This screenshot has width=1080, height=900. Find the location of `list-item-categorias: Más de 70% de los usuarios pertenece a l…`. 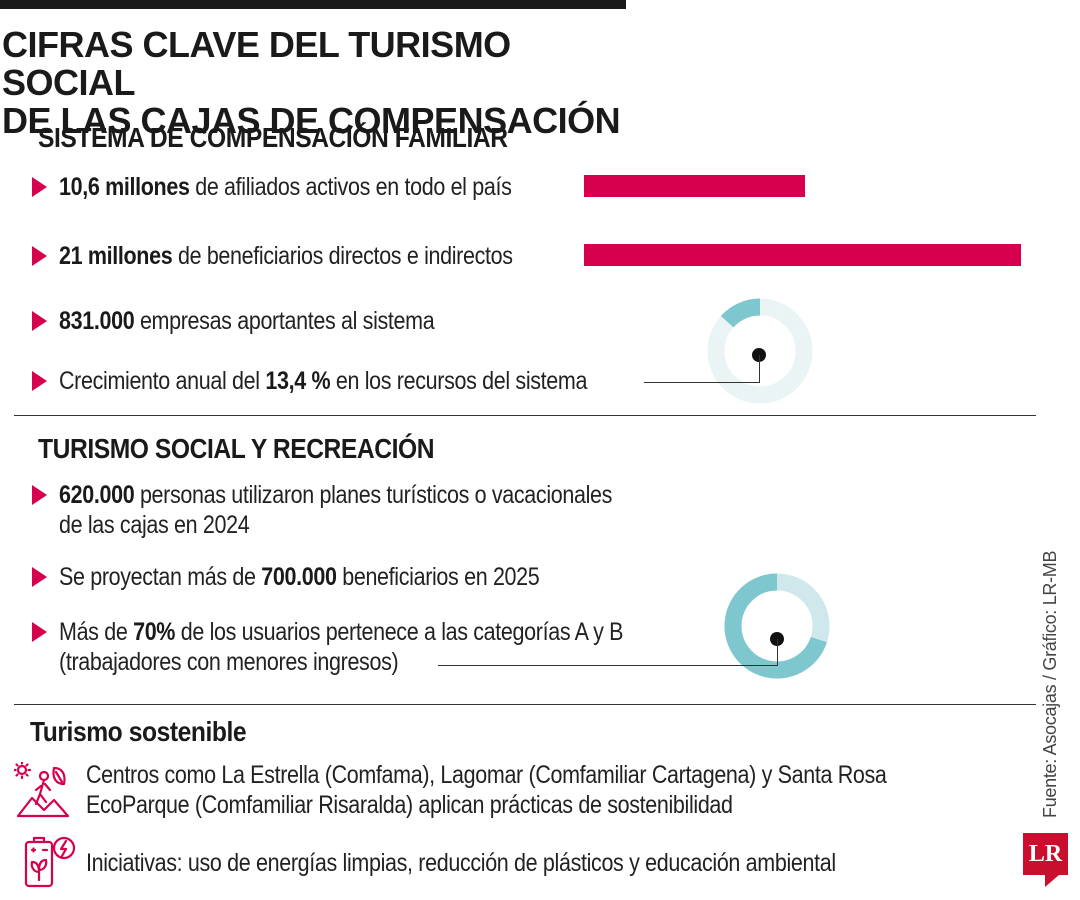

list-item-categorias: Más de 70% de los usuarios pertenece a l… is located at coordinates (373, 647).